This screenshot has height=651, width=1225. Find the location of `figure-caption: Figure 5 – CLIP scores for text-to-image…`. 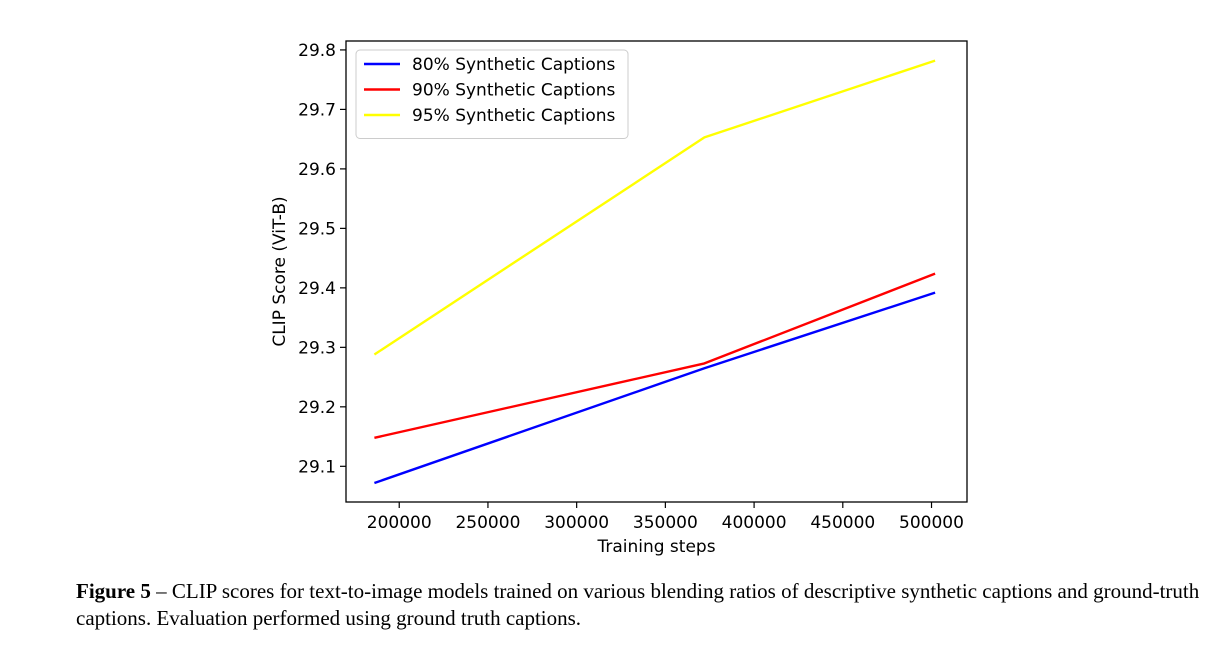

figure-caption: Figure 5 – CLIP scores for text-to-image… is located at coordinates (648, 605).